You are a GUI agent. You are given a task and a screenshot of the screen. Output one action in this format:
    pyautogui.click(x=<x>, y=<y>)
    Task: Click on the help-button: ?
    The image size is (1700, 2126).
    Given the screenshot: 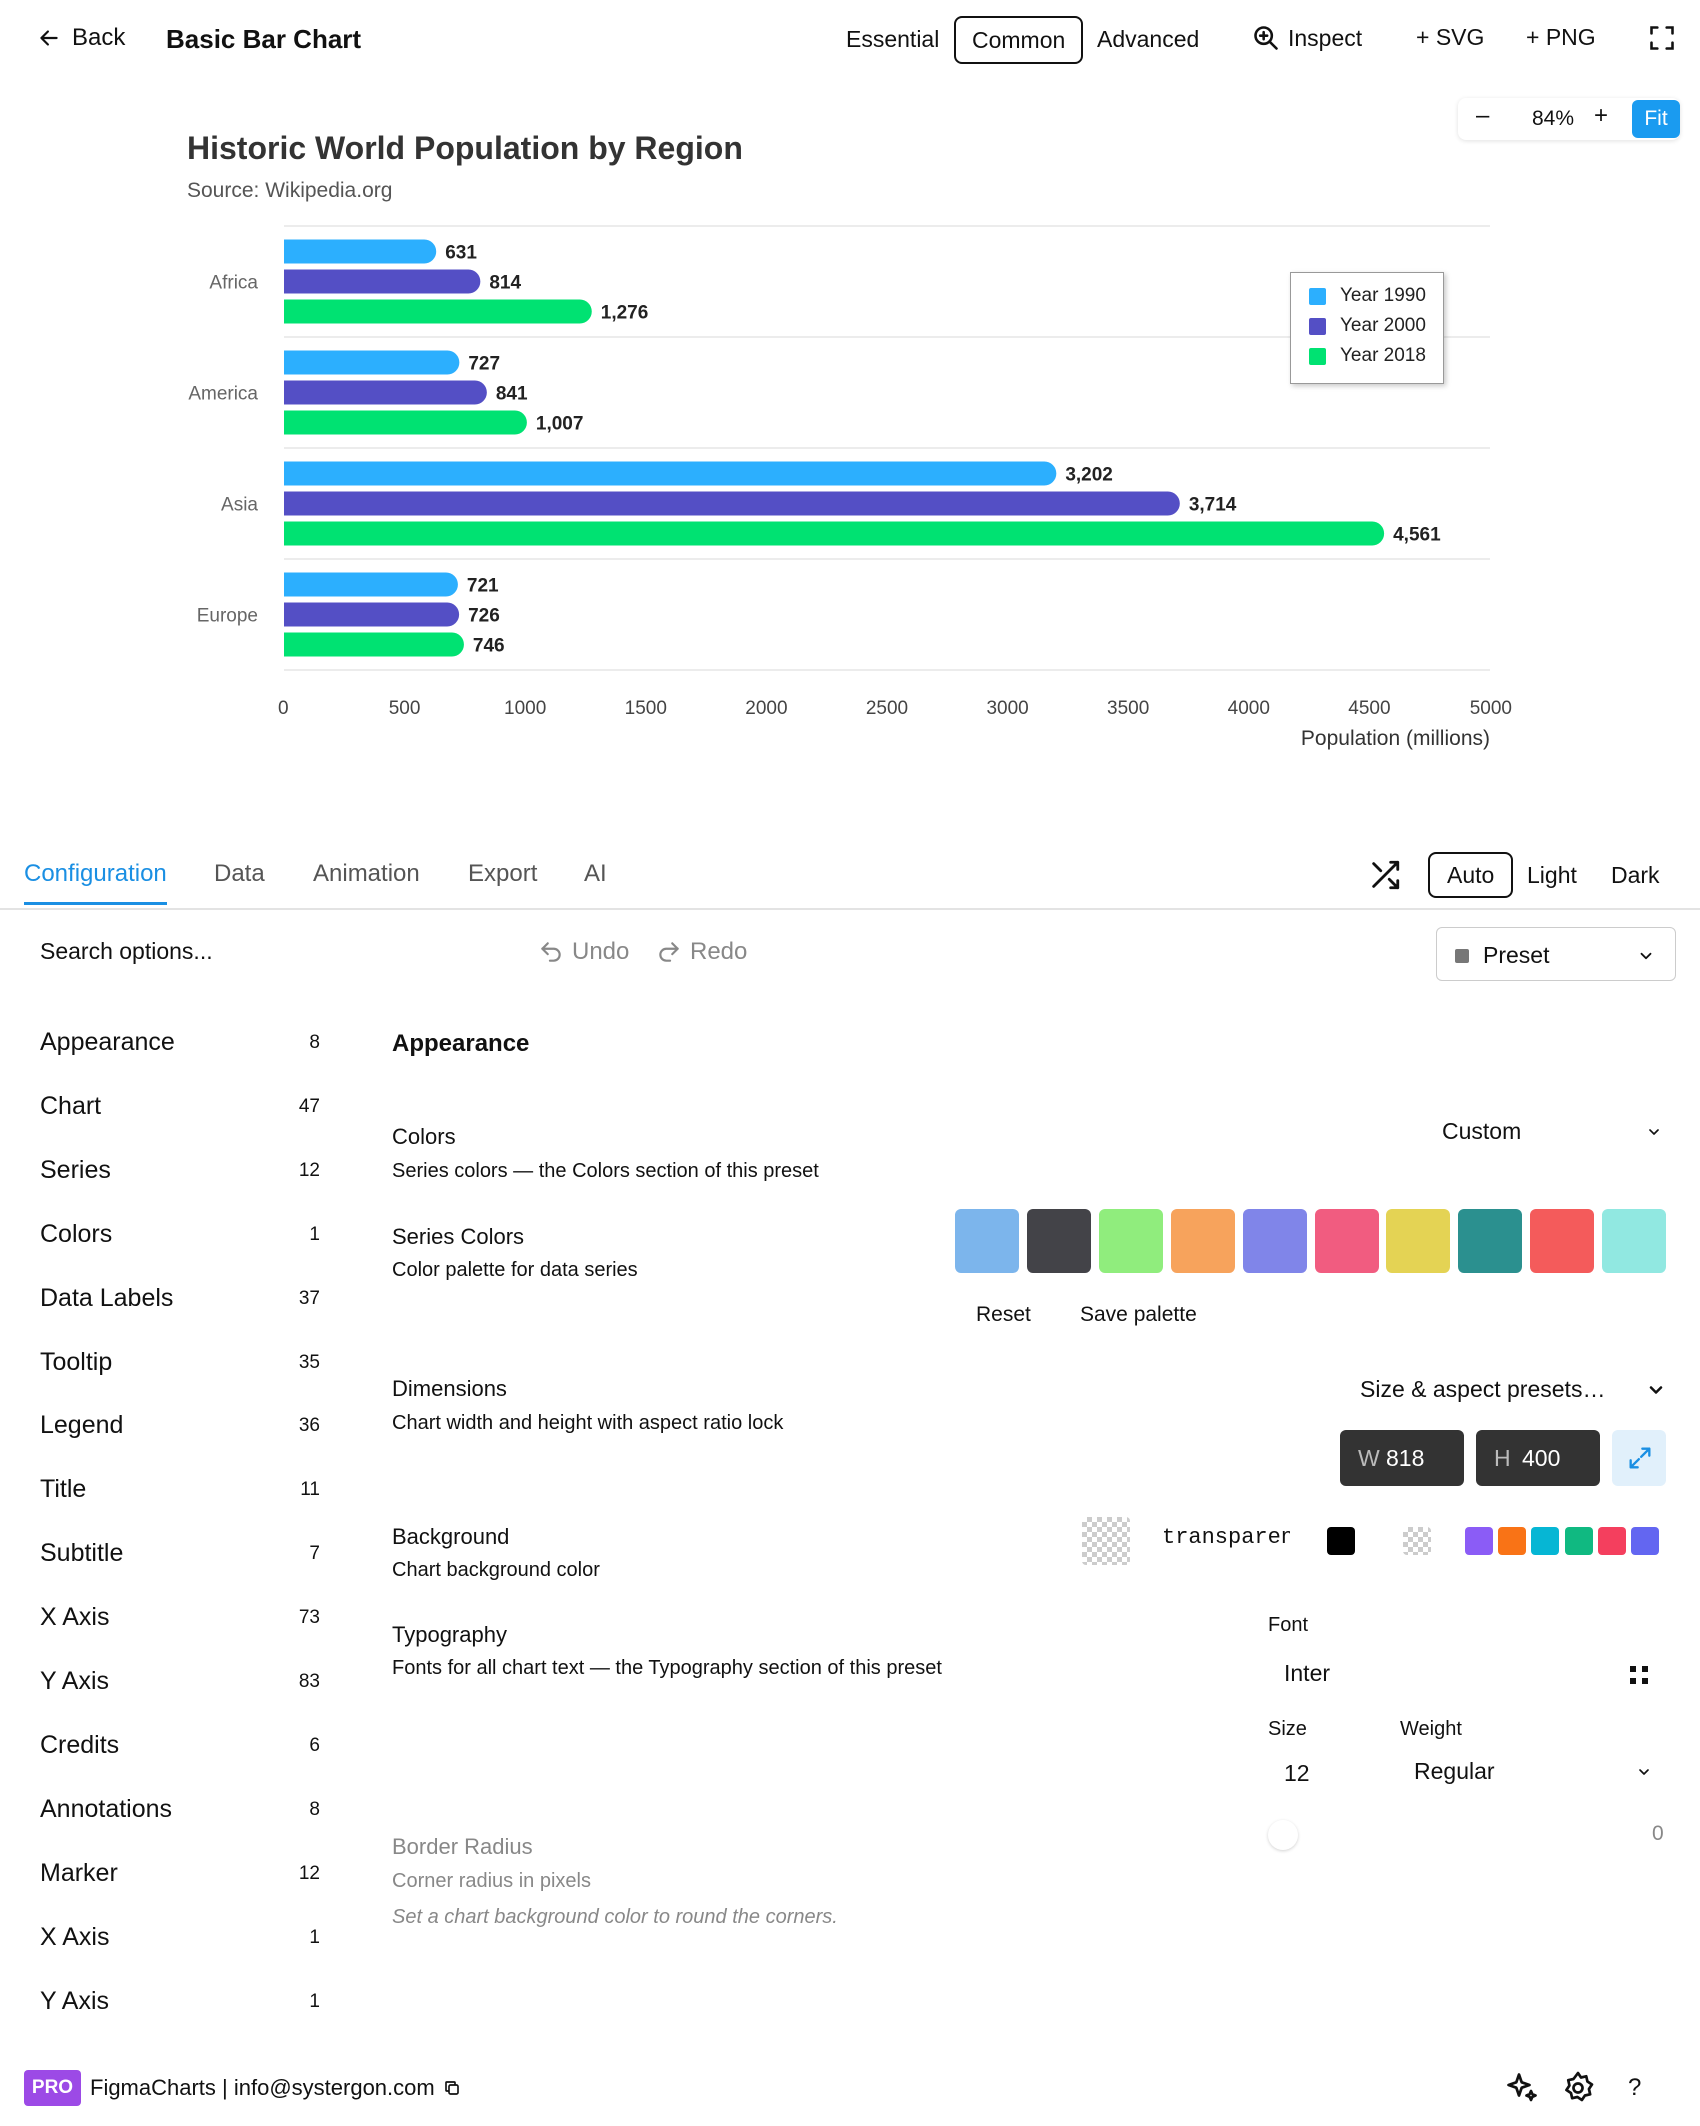 What is the action you would take?
    pyautogui.click(x=1635, y=2087)
    